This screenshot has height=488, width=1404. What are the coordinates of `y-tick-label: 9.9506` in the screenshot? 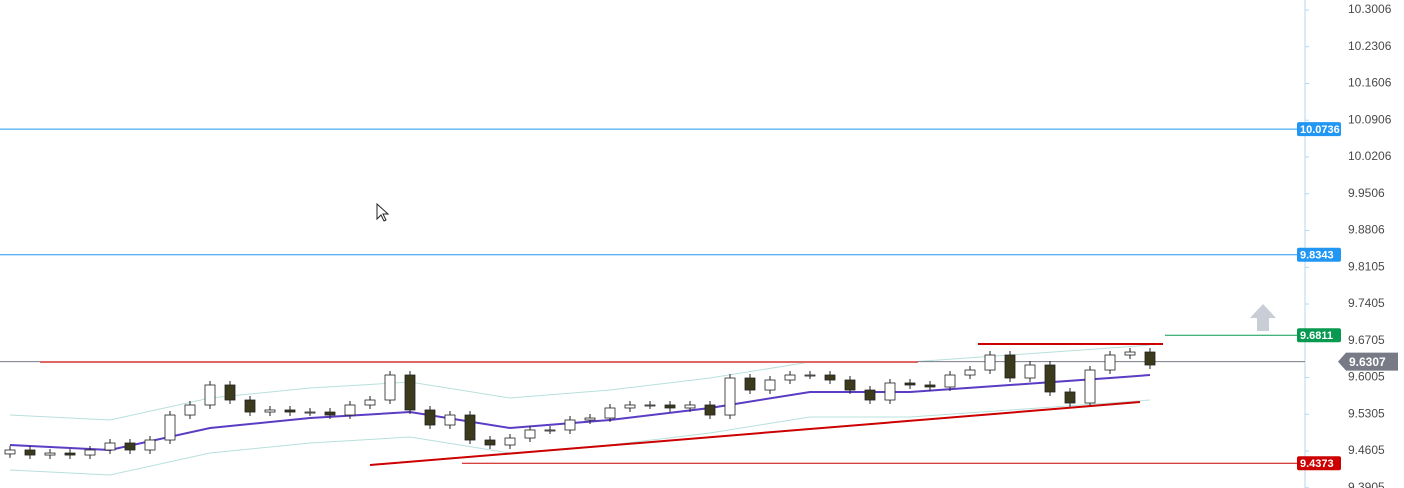 It's located at (1366, 193).